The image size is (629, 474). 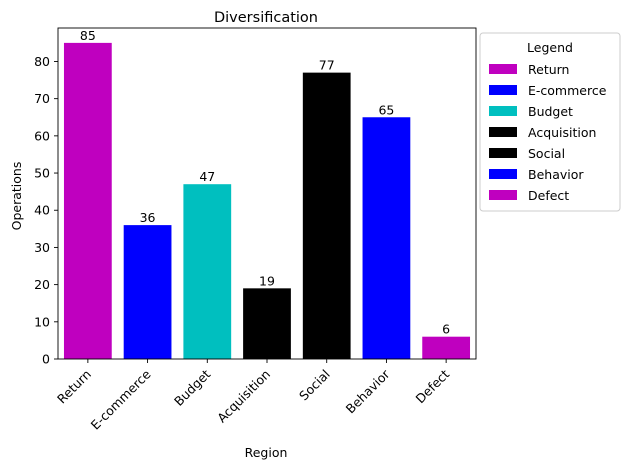 I want to click on x-tick-label: Return, so click(x=74, y=387).